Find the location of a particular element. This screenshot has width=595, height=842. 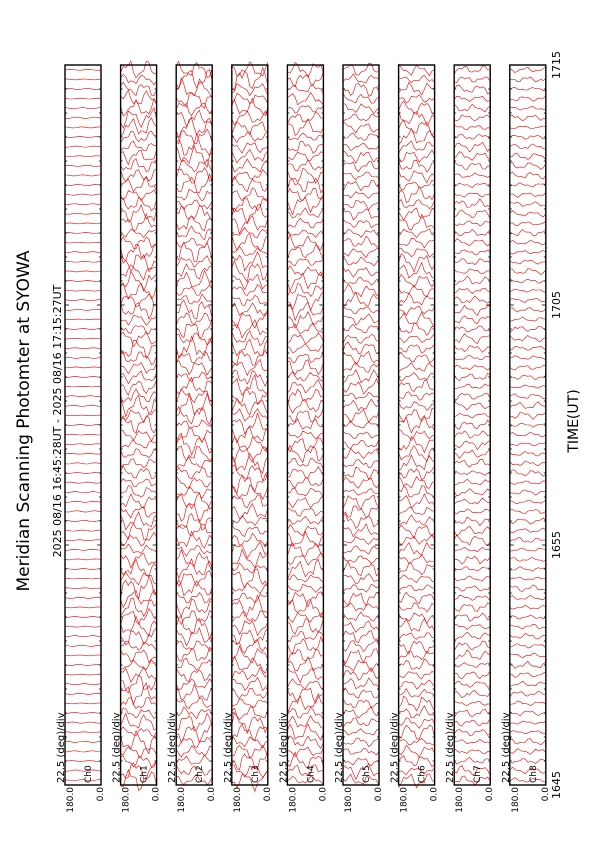

y-max-label: 180.0 is located at coordinates (182, 800).